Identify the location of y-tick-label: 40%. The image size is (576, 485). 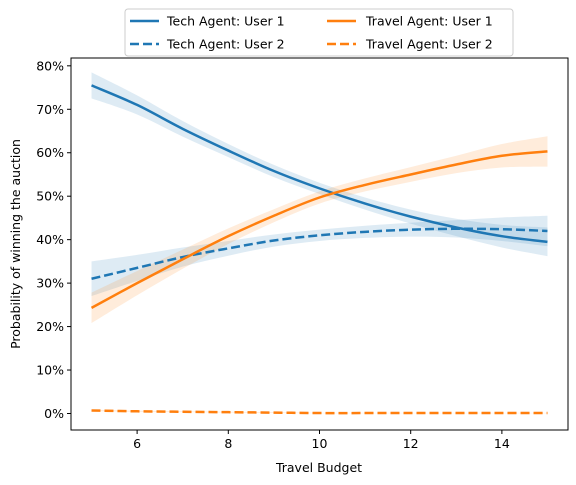
(50, 239).